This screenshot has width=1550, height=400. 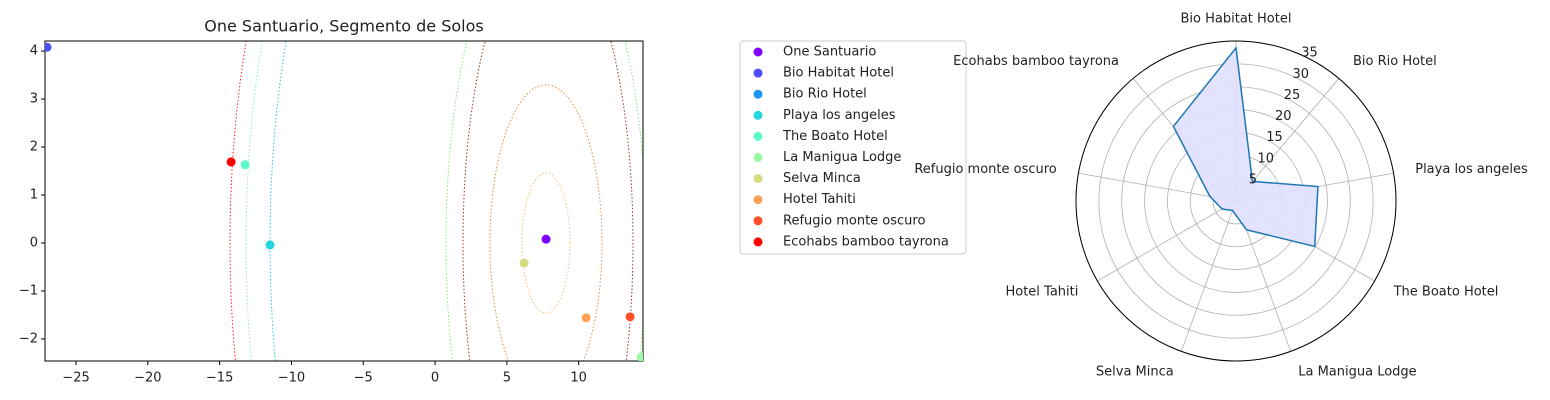 I want to click on y-tick-label: 3, so click(x=34, y=99).